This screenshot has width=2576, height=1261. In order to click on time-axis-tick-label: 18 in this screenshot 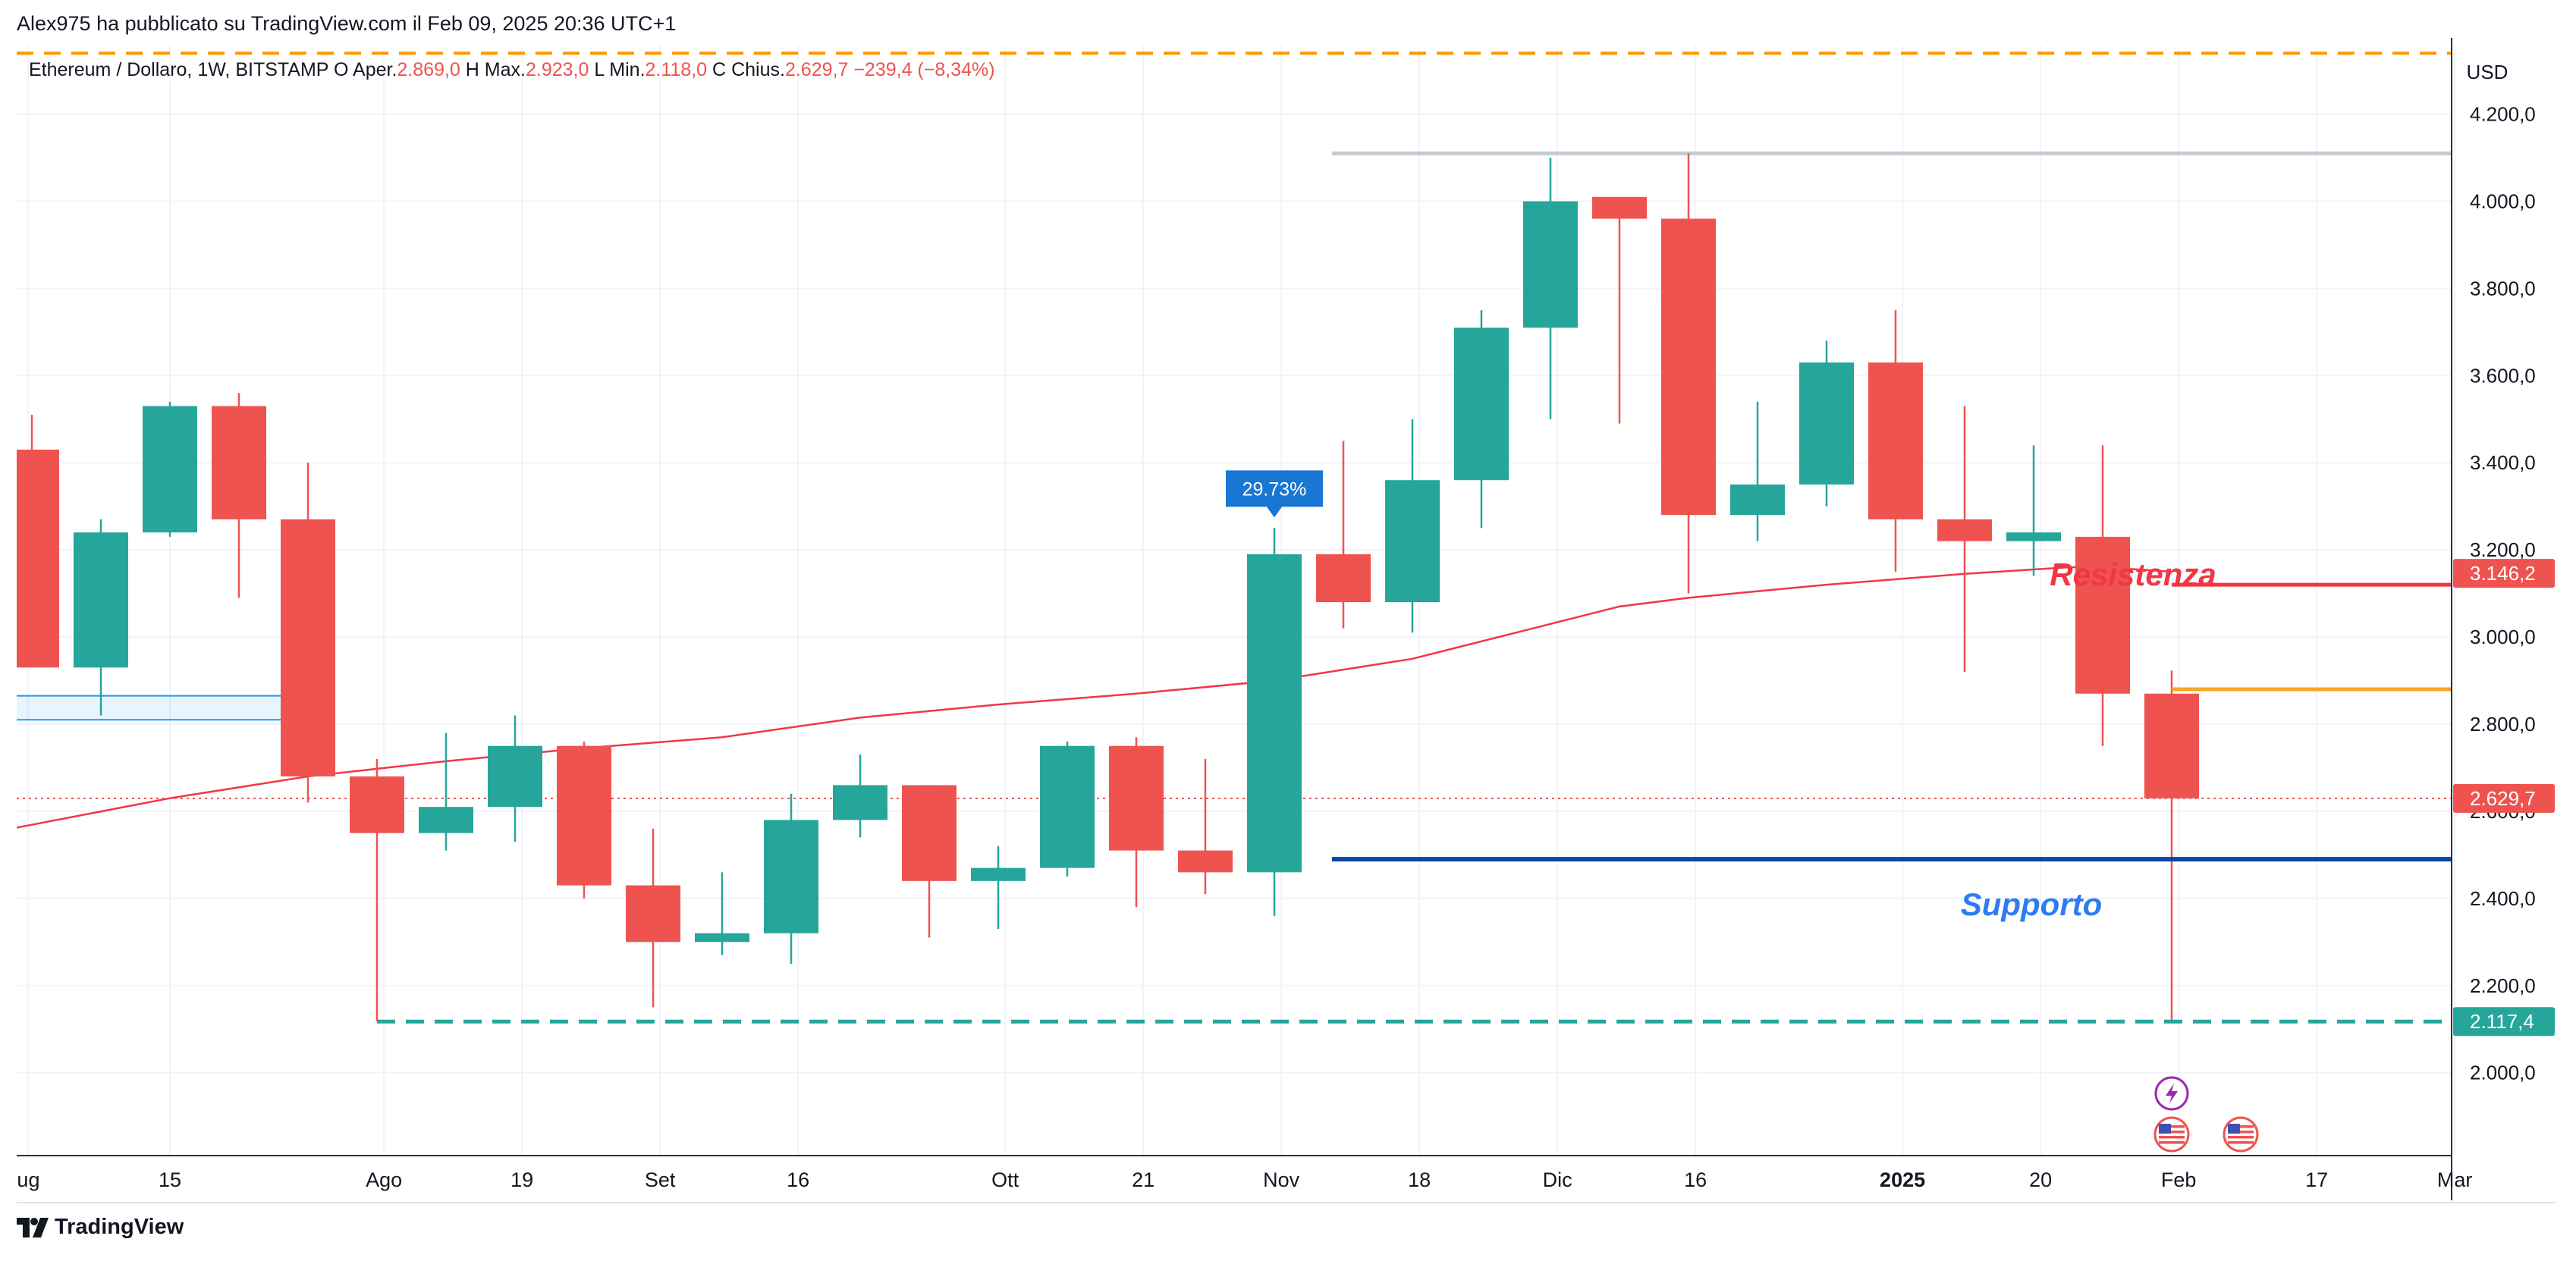, I will do `click(1419, 1179)`.